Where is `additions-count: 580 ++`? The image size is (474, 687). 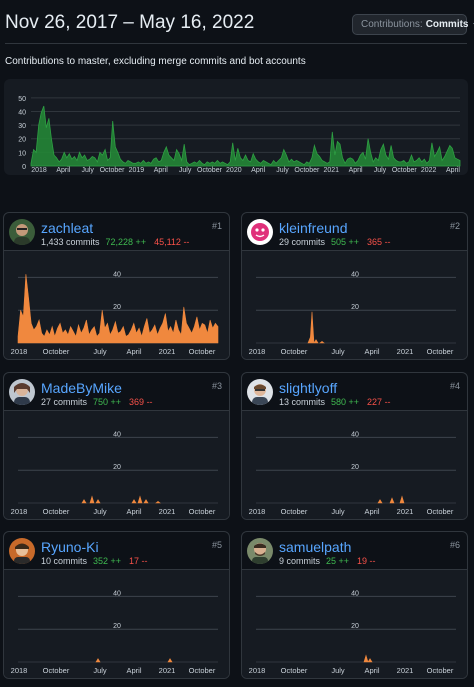
additions-count: 580 ++ is located at coordinates (345, 402).